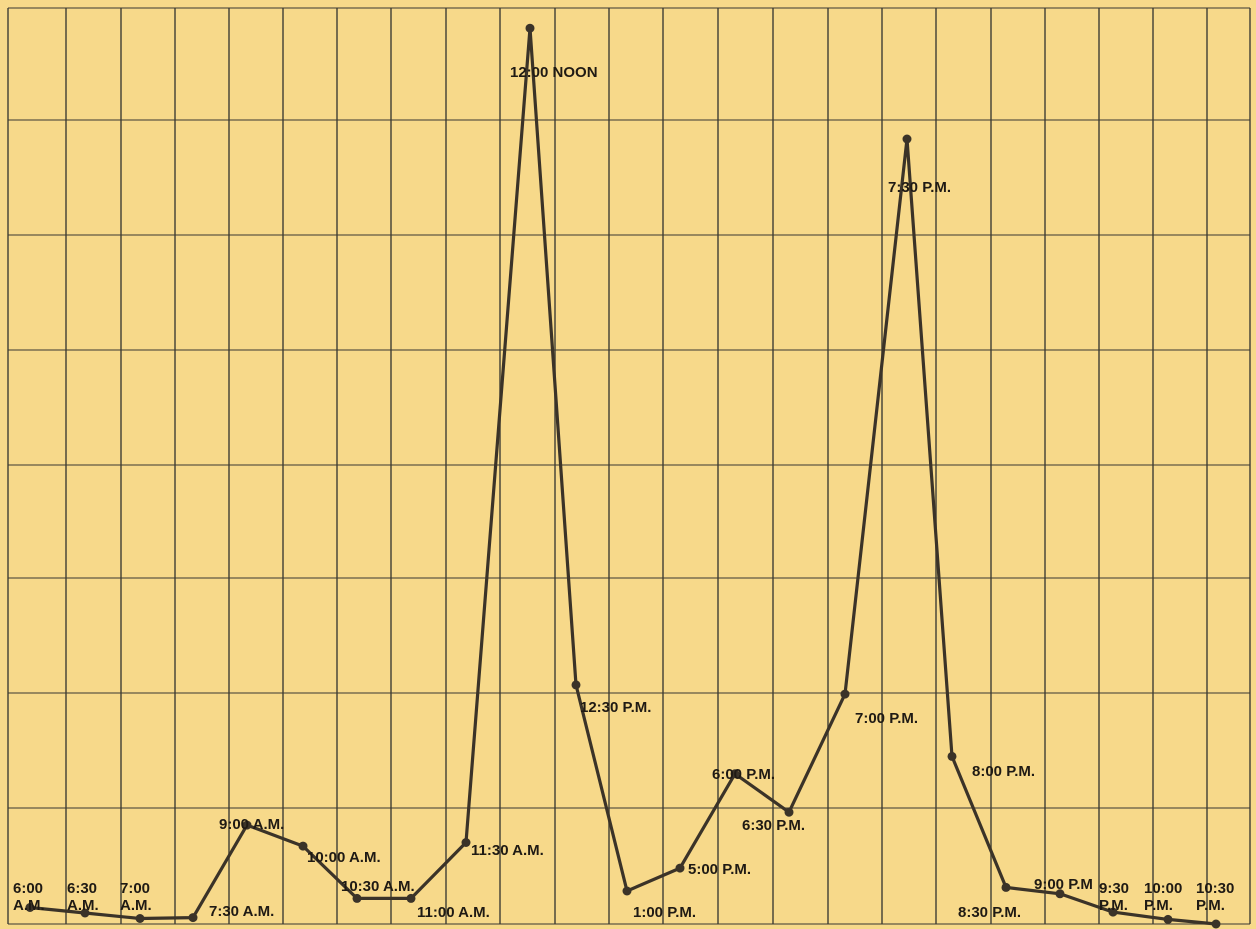 The height and width of the screenshot is (929, 1256). I want to click on data-label: 11:00 A.M., so click(453, 912).